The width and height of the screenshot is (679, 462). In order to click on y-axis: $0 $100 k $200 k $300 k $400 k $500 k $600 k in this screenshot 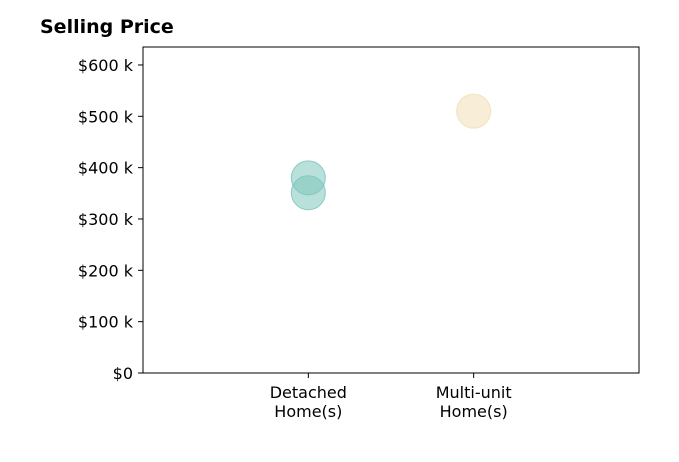, I will do `click(110, 219)`.